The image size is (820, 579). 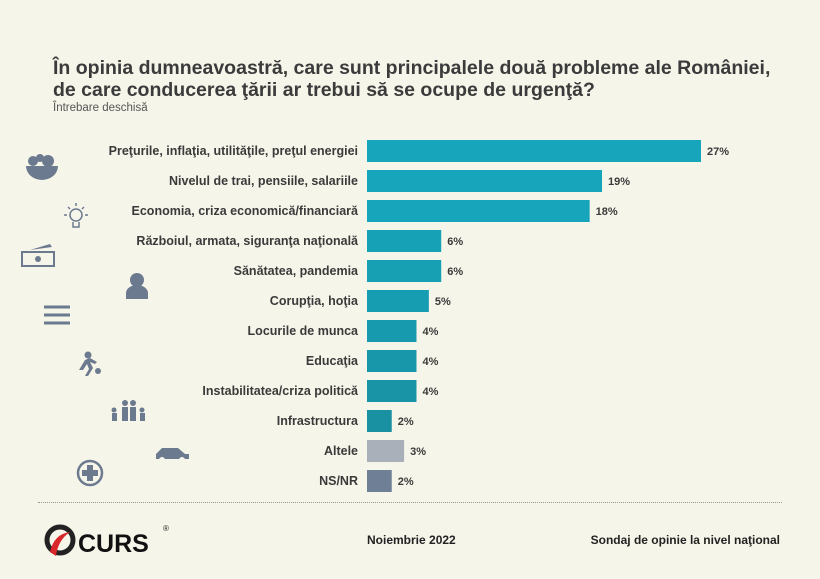 I want to click on fruit-bowl-icon, so click(x=42, y=167).